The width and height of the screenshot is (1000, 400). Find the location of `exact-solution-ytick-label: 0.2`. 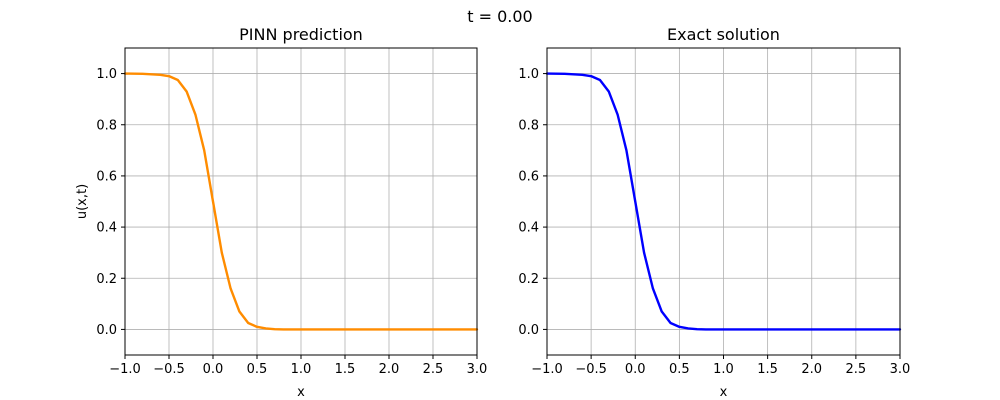

exact-solution-ytick-label: 0.2 is located at coordinates (528, 279).